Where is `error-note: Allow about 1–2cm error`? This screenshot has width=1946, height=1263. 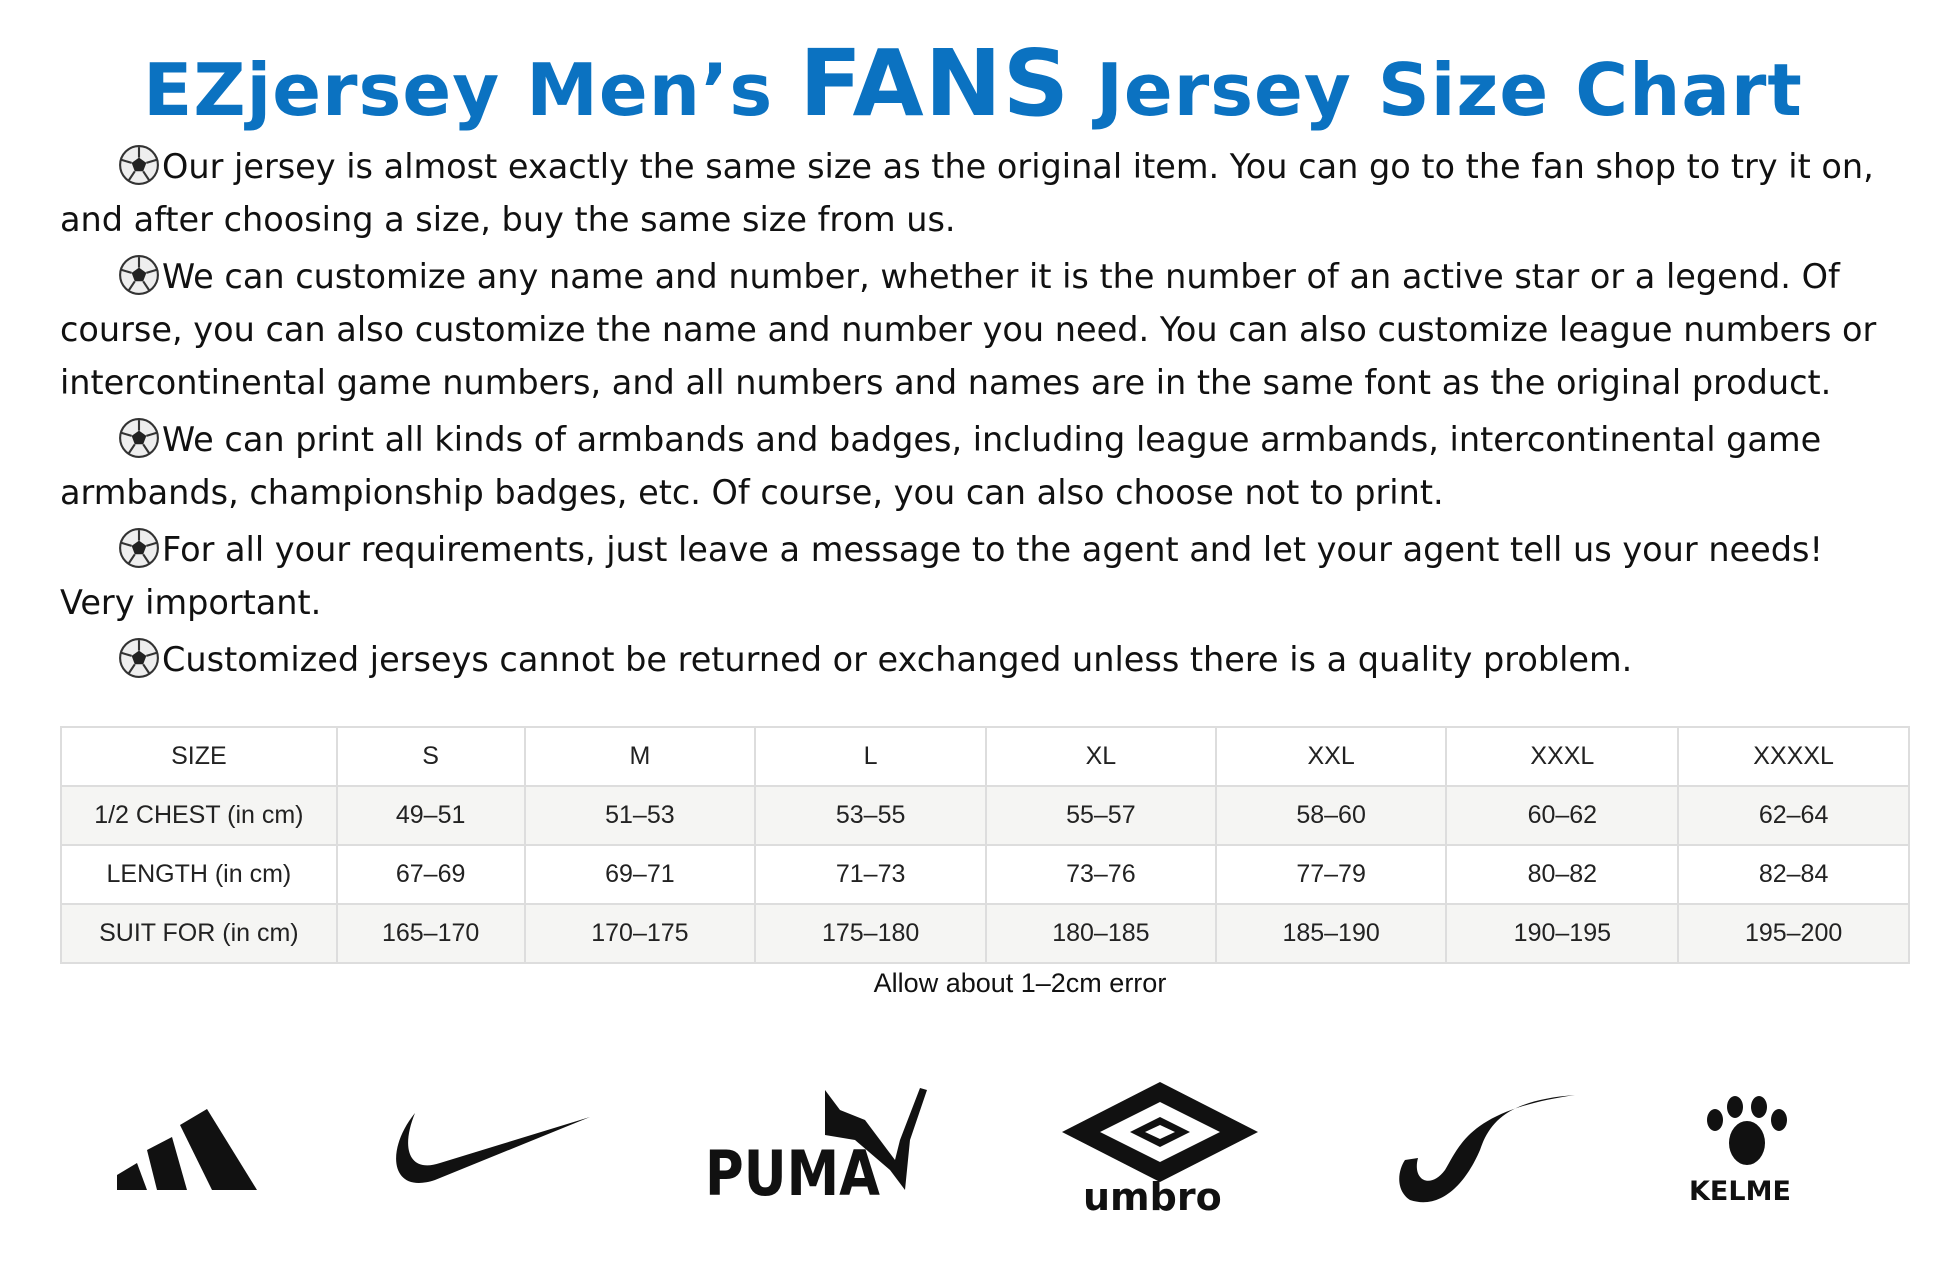
error-note: Allow about 1–2cm error is located at coordinates (1020, 983).